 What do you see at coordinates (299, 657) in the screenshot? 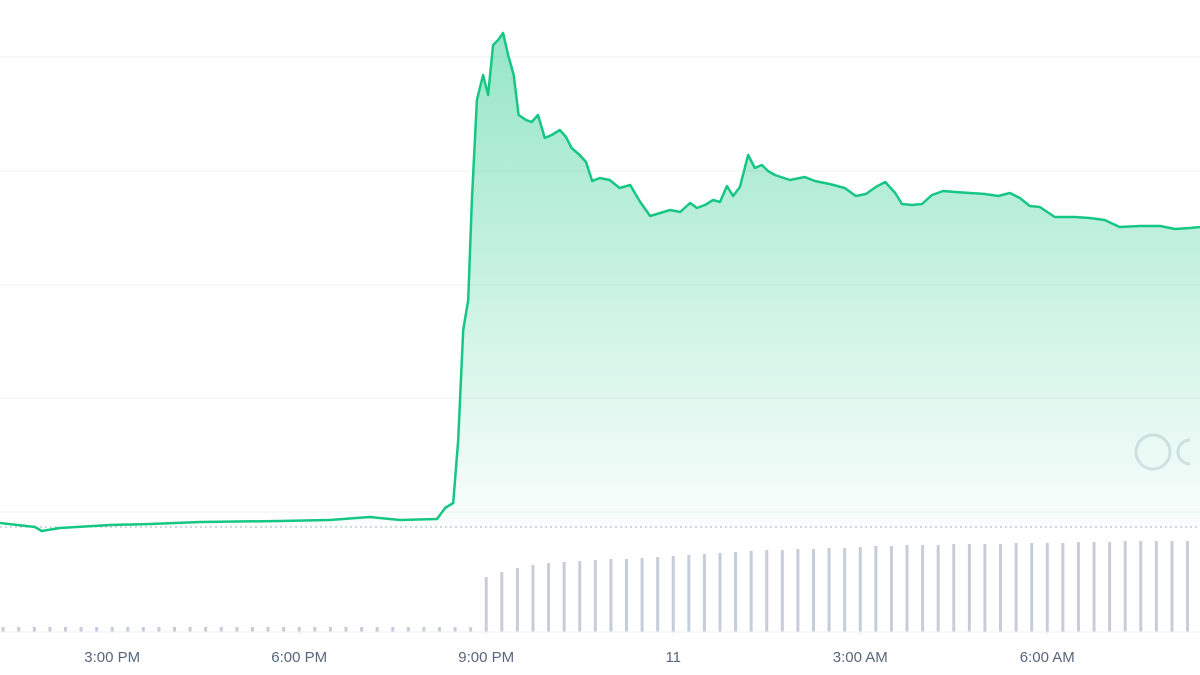
I see `x-tick-label: 6:00 PM` at bounding box center [299, 657].